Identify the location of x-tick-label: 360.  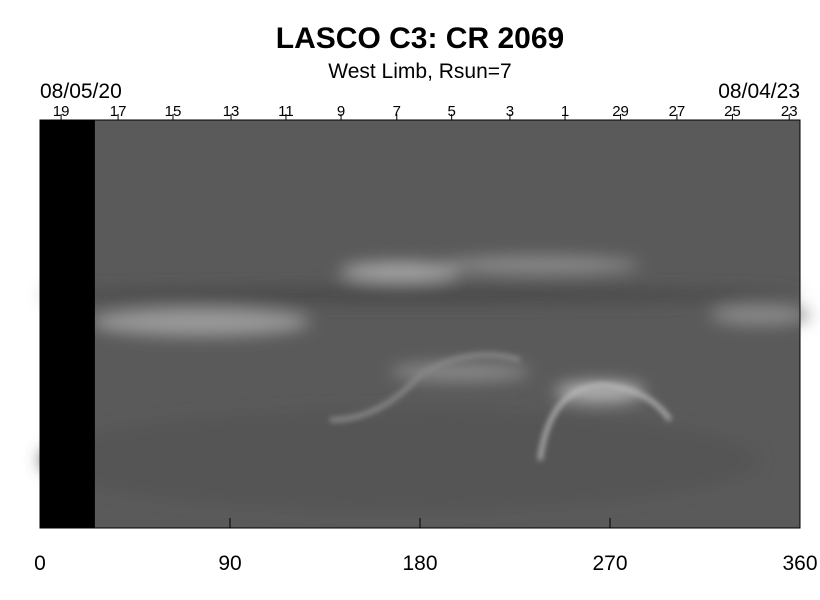
(799, 563).